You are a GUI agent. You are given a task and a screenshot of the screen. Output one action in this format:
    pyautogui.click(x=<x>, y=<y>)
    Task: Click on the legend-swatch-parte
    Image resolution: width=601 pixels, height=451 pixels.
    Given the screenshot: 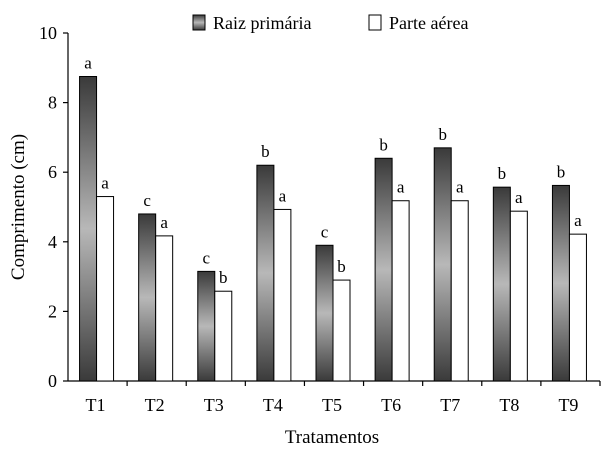 What is the action you would take?
    pyautogui.click(x=375, y=22)
    